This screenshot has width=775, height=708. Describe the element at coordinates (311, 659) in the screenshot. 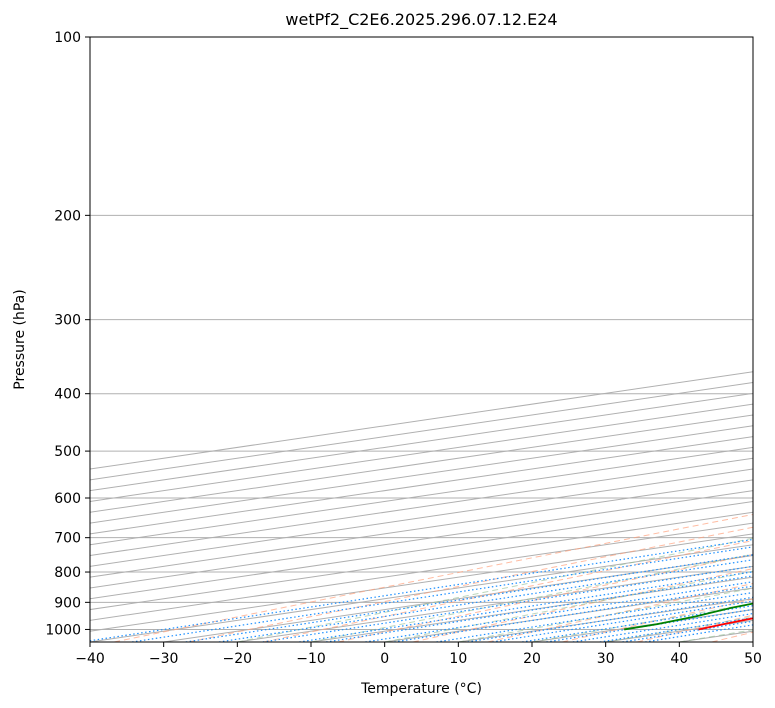

I see `x-tick-label: −10` at that location.